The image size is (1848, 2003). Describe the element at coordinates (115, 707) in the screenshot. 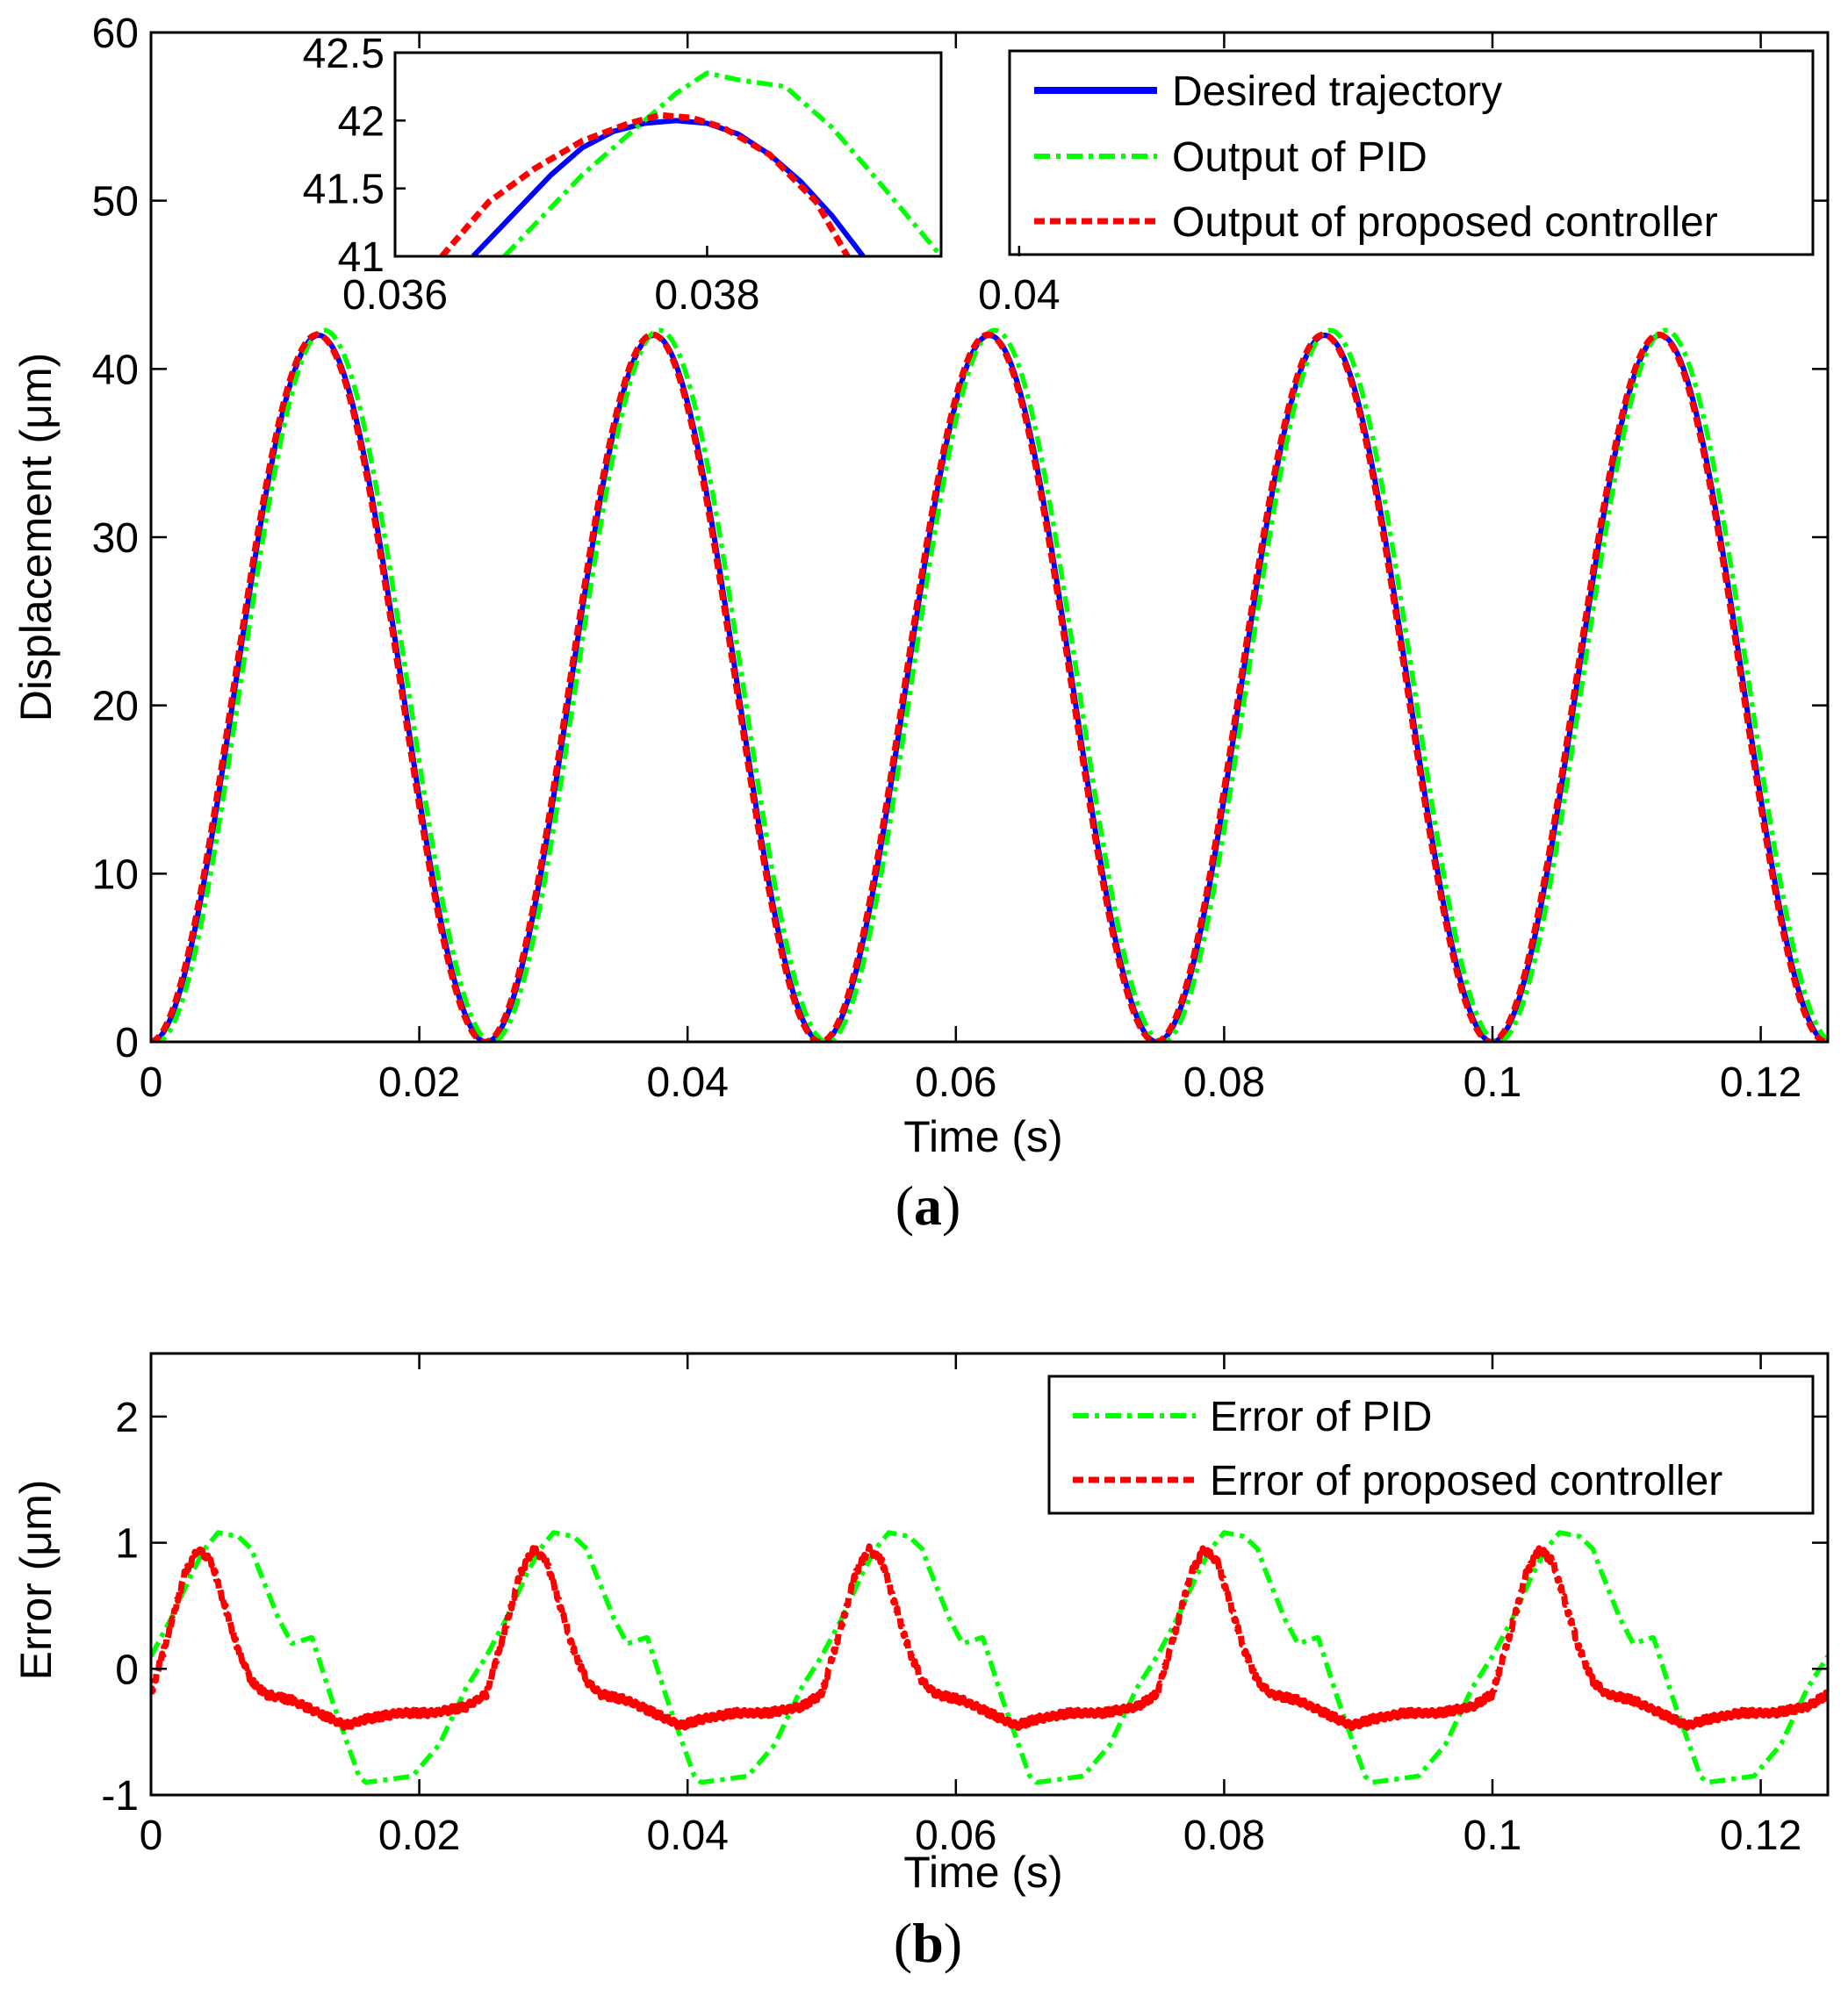

I see `y-tick-label: 20` at that location.